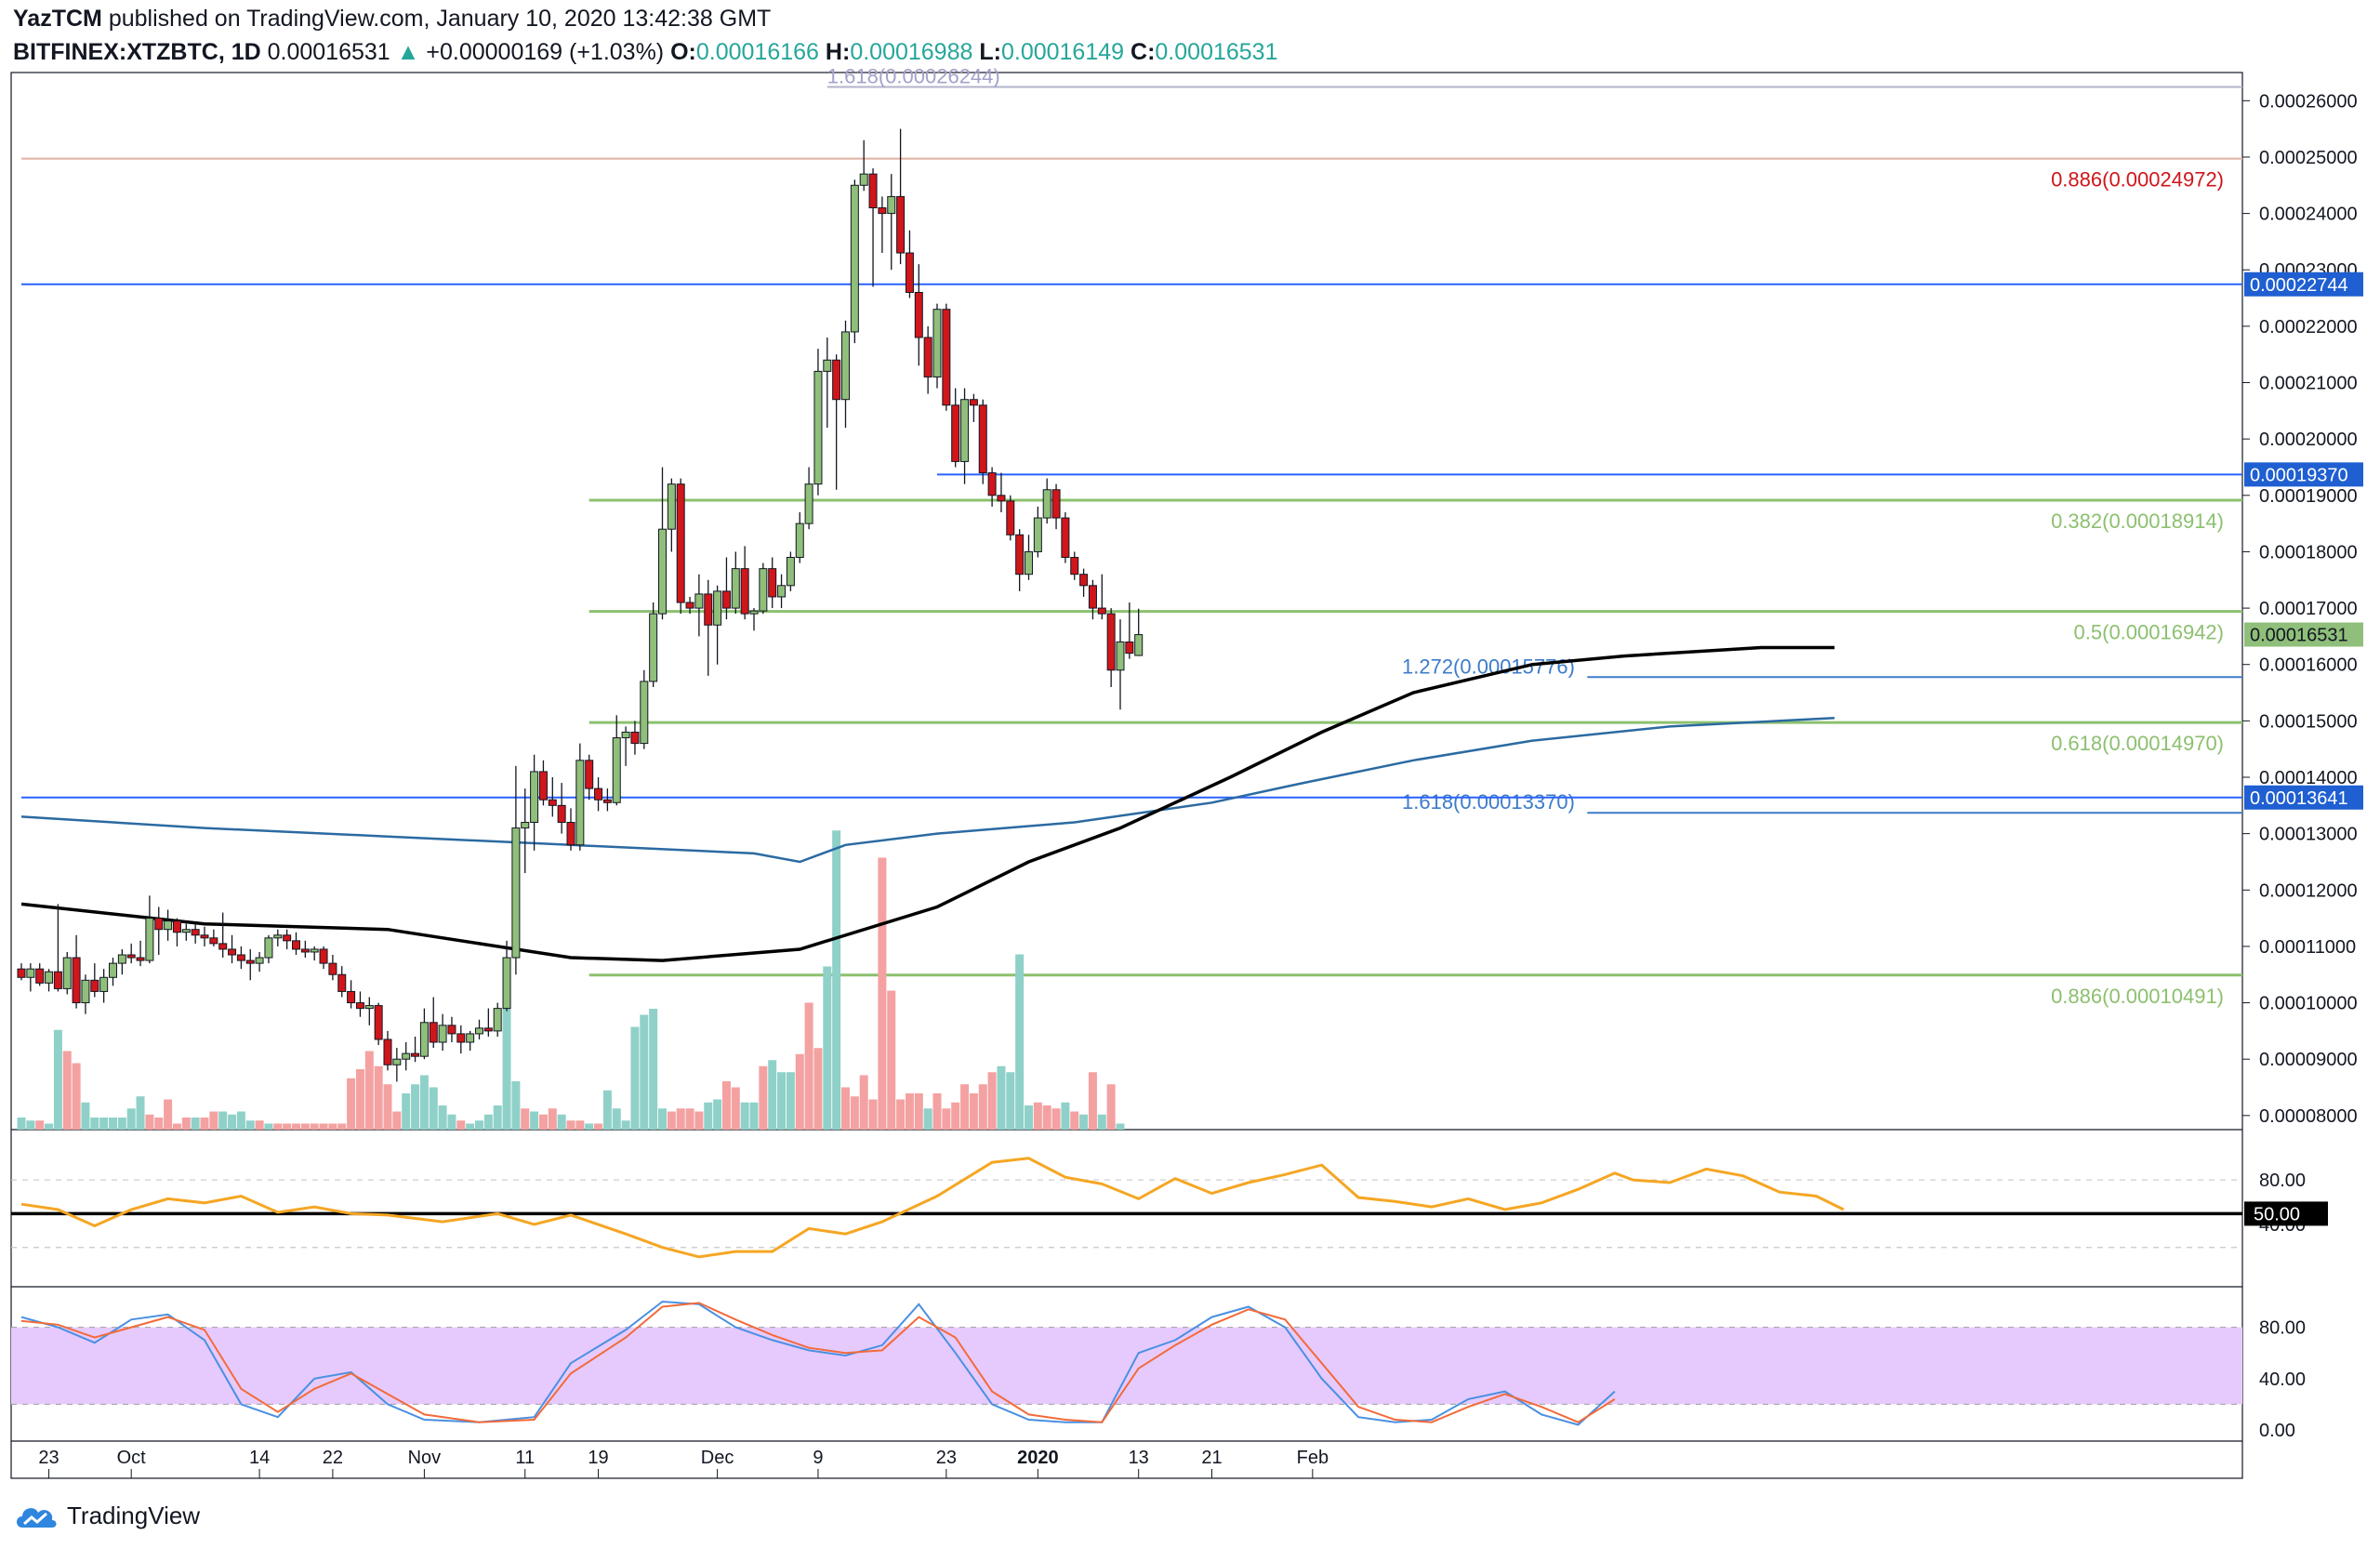  What do you see at coordinates (683, 1463) in the screenshot?
I see `time-axis: 23 Oct 14 22 Nov 11 19 Dec 9 23 2020 13 21 Feb` at bounding box center [683, 1463].